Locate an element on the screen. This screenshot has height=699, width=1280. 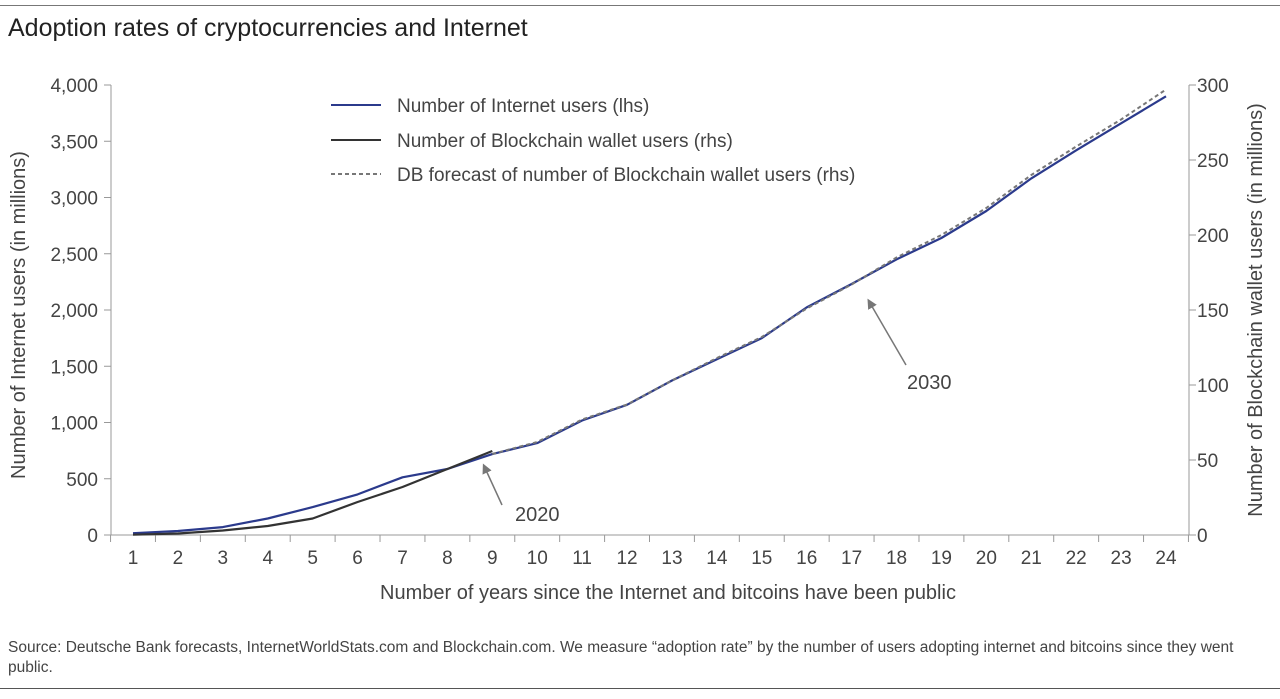
x-tick-label: 5 is located at coordinates (312, 558).